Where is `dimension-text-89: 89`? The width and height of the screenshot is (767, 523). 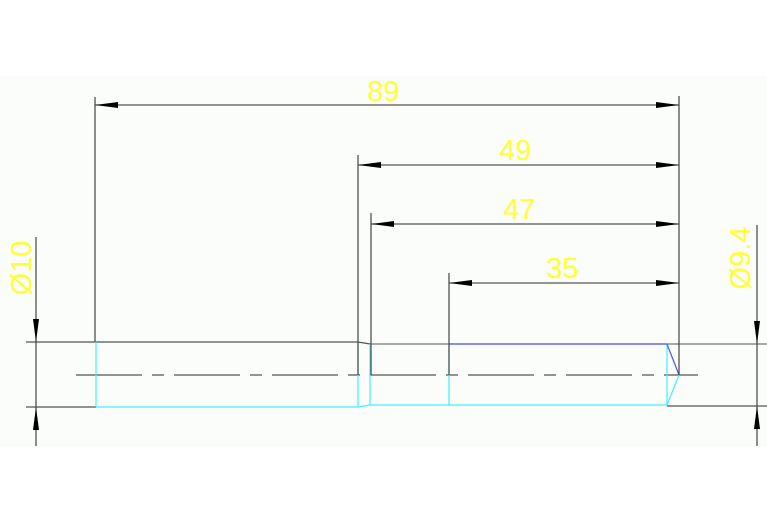
dimension-text-89: 89 is located at coordinates (383, 92).